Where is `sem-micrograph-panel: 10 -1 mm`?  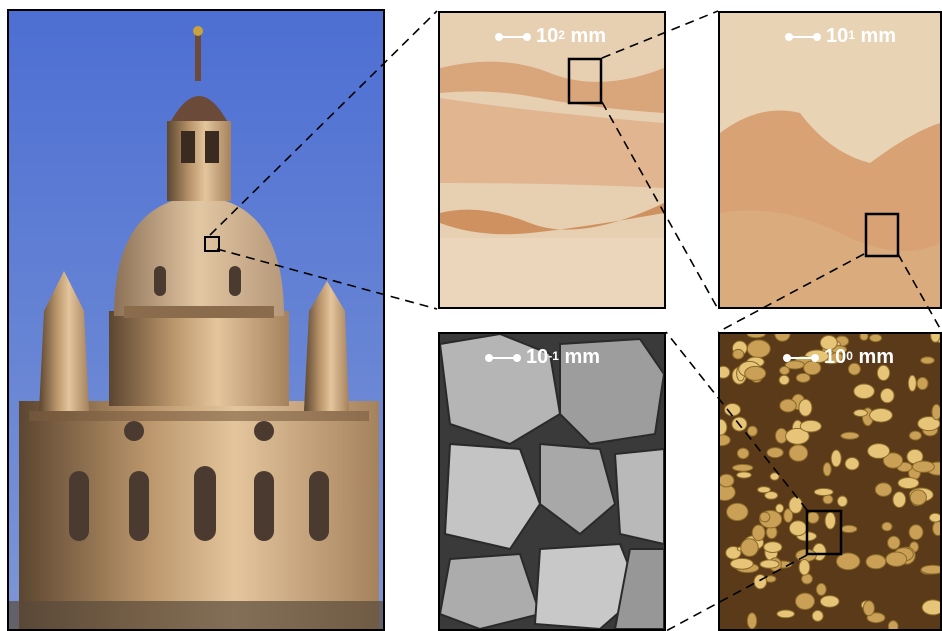 sem-micrograph-panel: 10 -1 mm is located at coordinates (552, 481).